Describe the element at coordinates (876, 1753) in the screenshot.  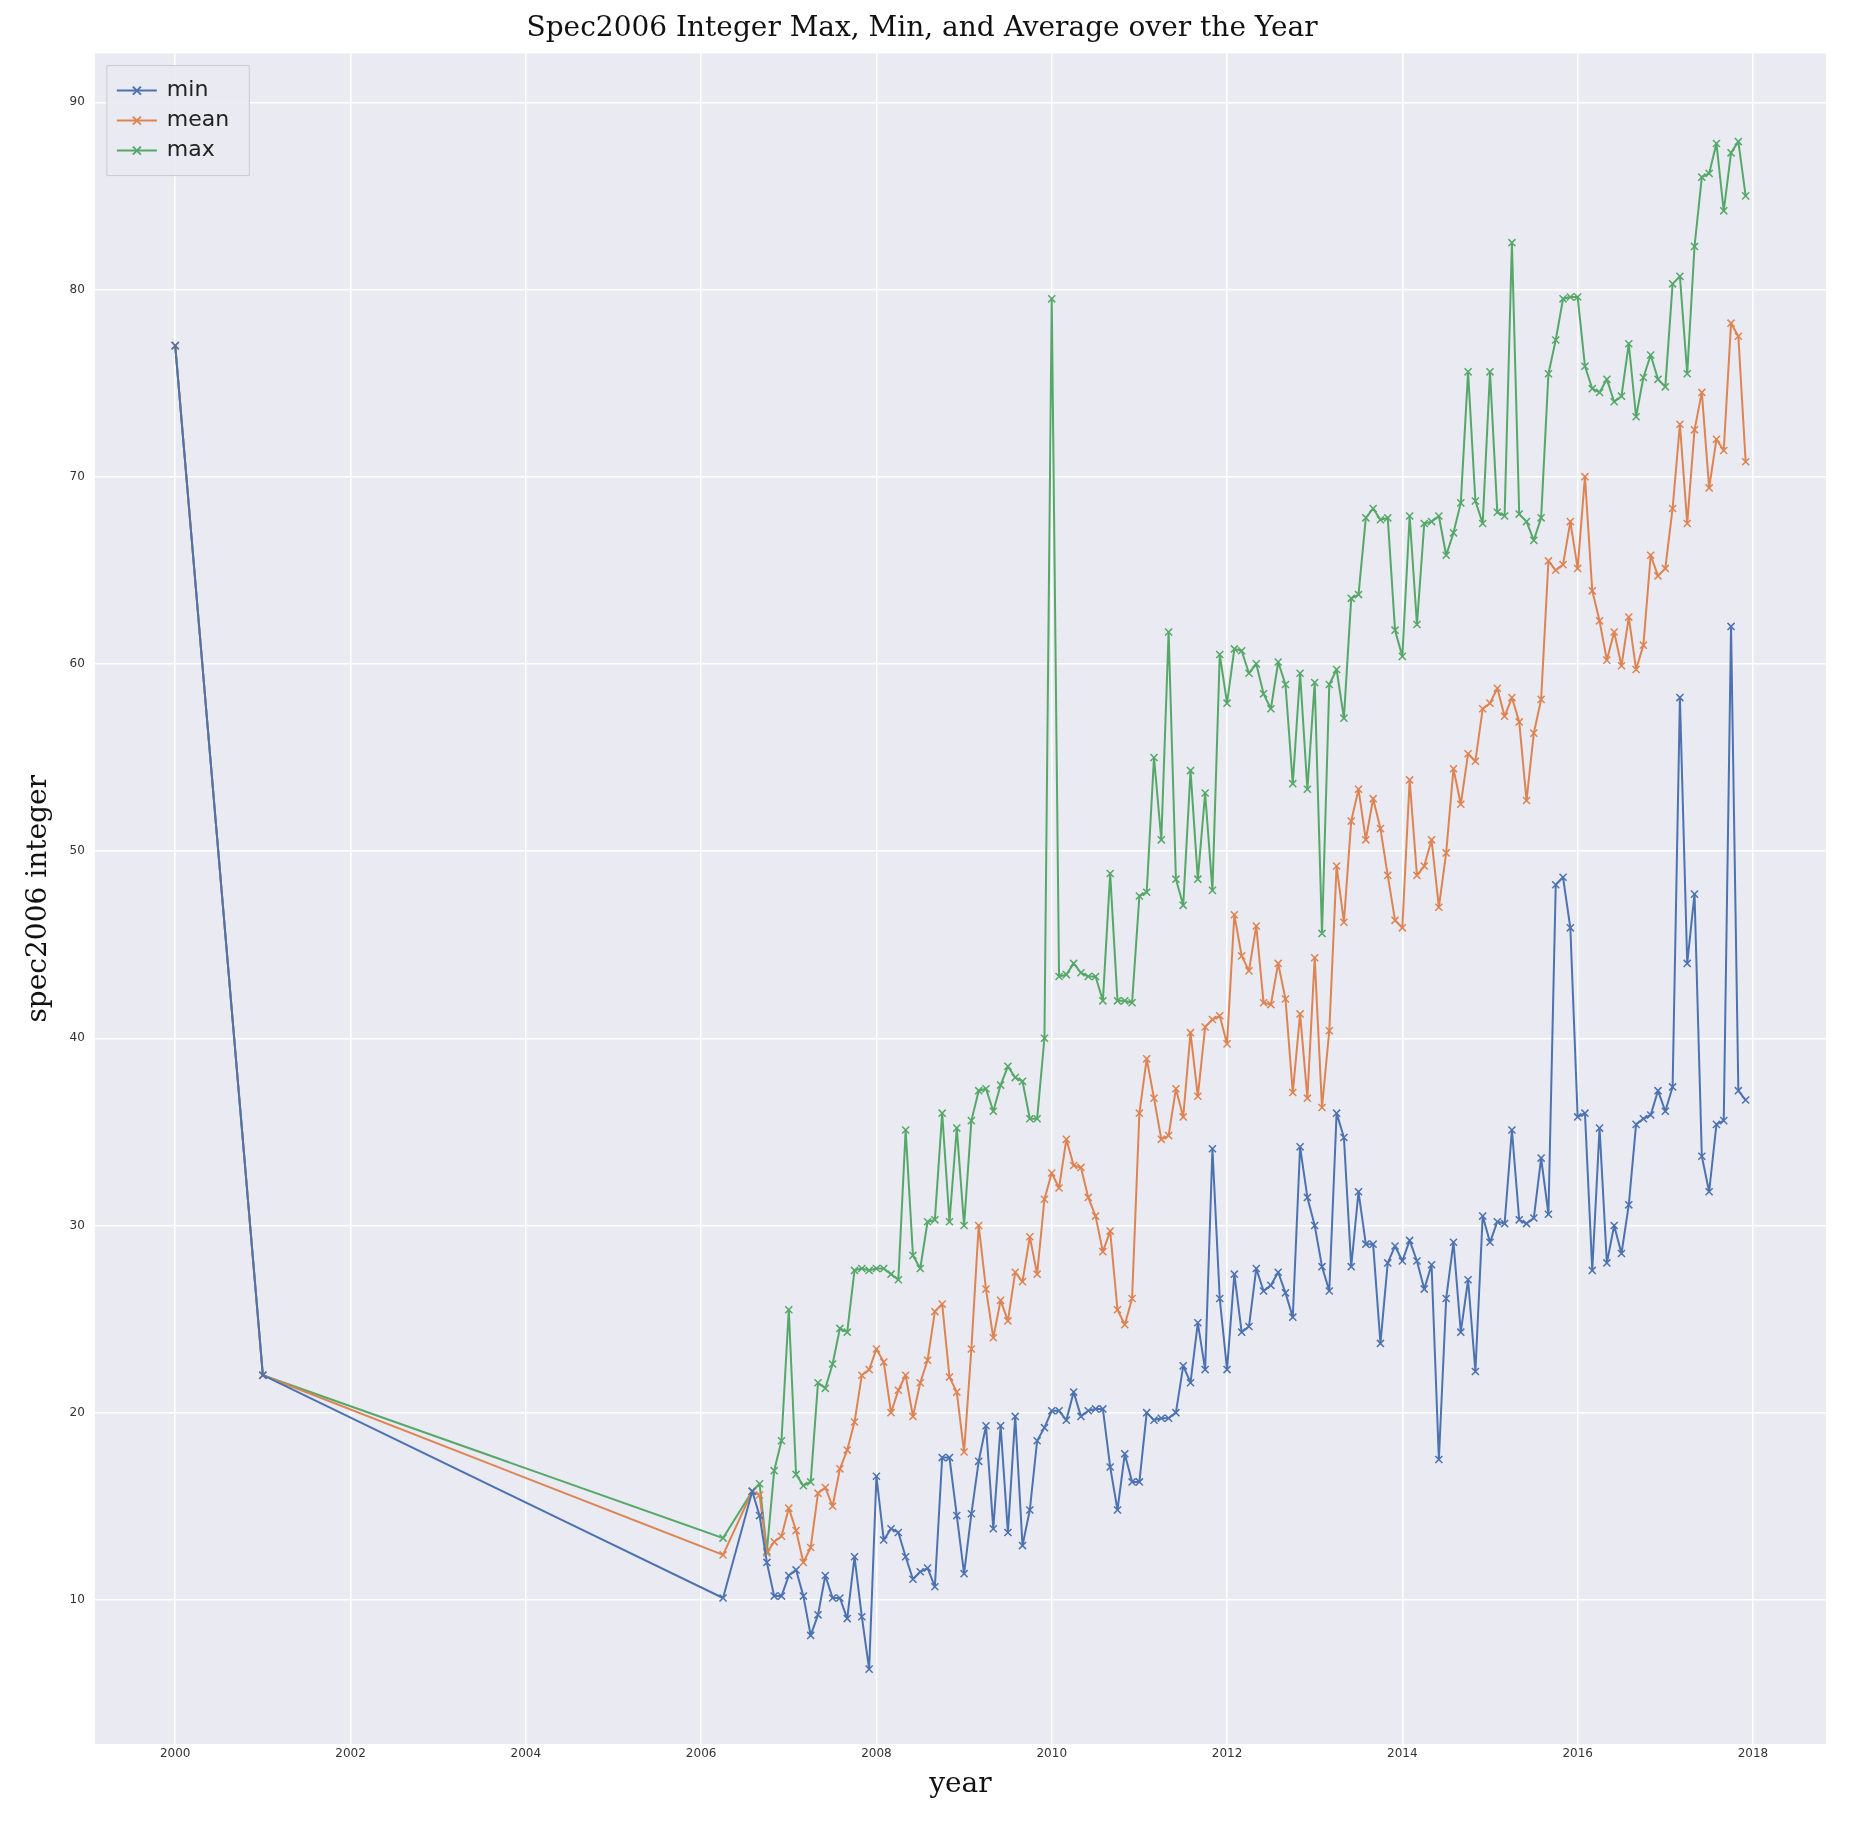
I see `x-tick-label: 2008` at that location.